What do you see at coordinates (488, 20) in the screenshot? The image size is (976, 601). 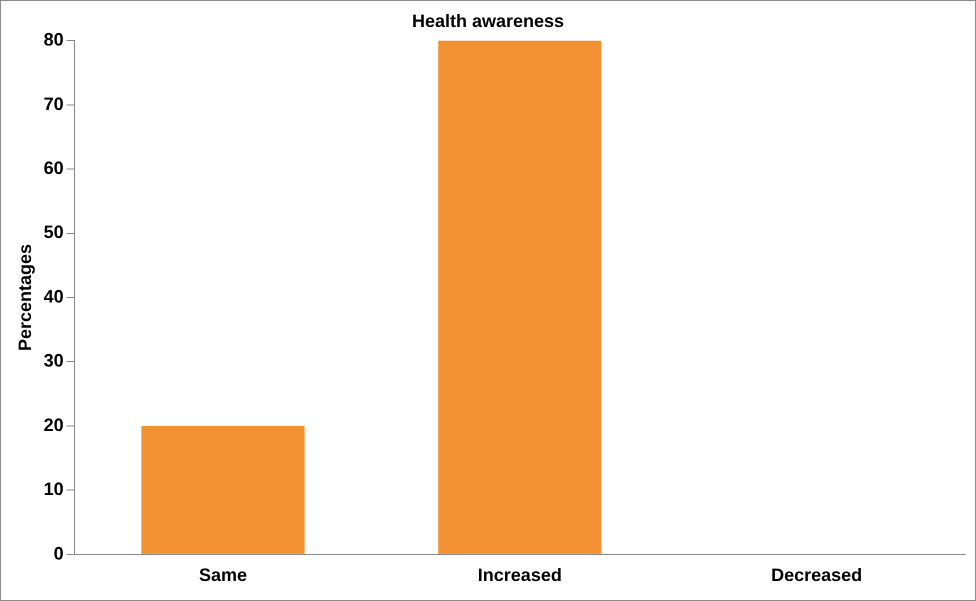 I see `chart-title: Health awareness` at bounding box center [488, 20].